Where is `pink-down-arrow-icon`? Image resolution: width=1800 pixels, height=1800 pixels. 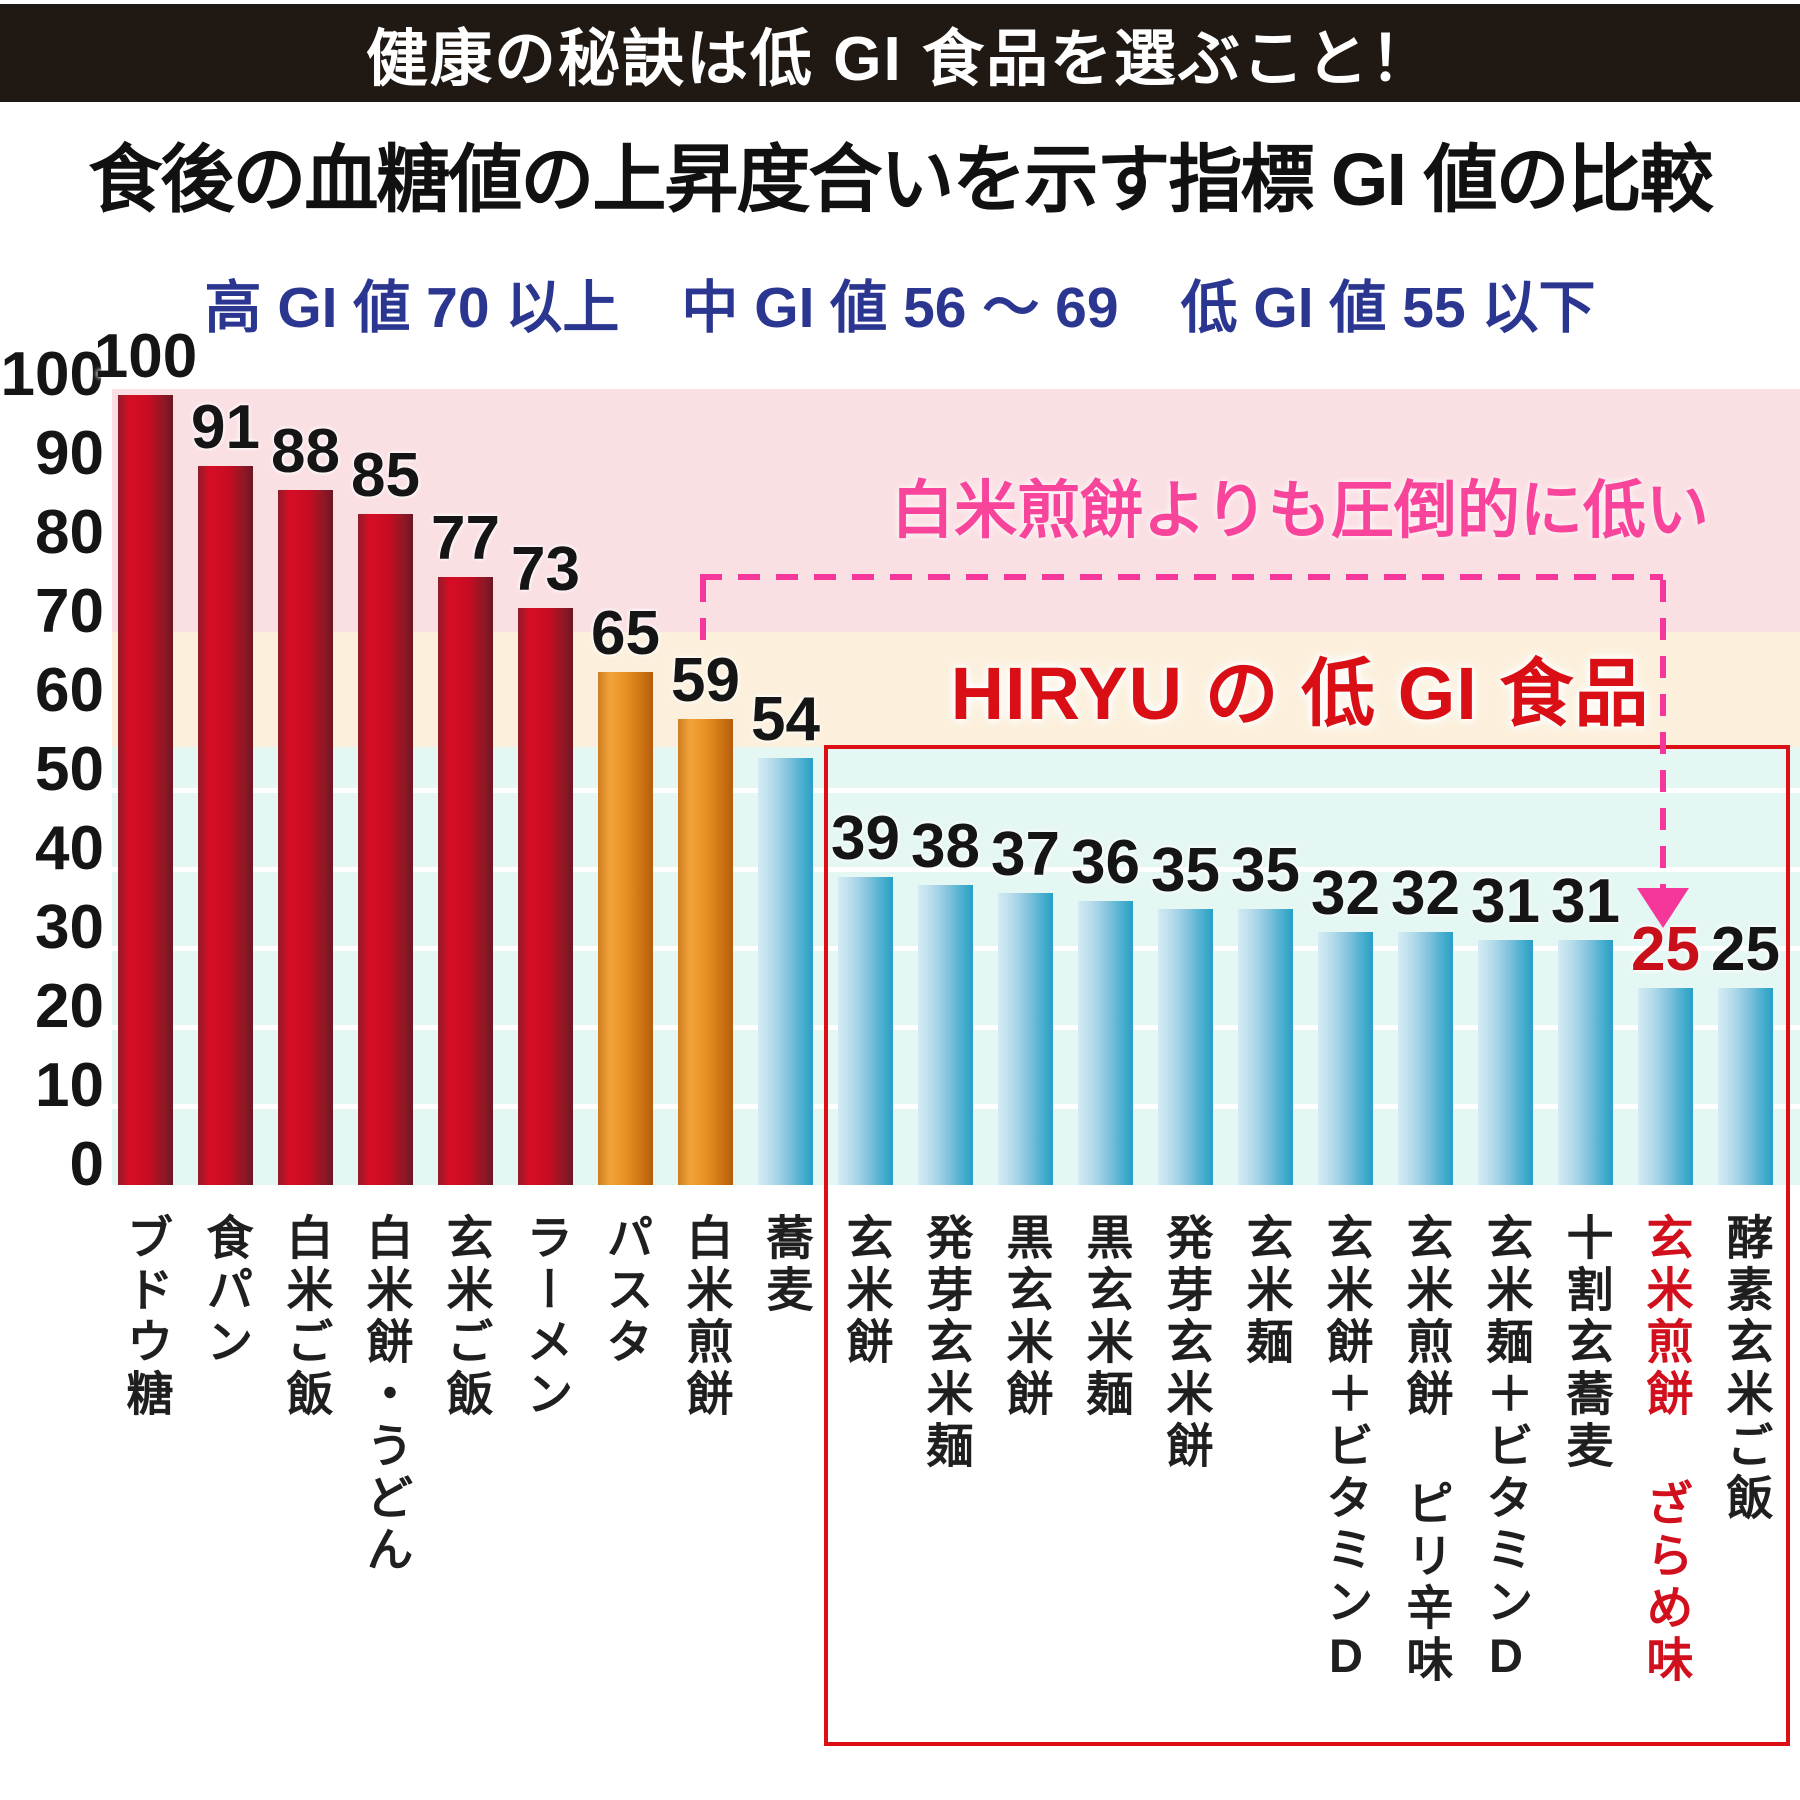
pink-down-arrow-icon is located at coordinates (1663, 908).